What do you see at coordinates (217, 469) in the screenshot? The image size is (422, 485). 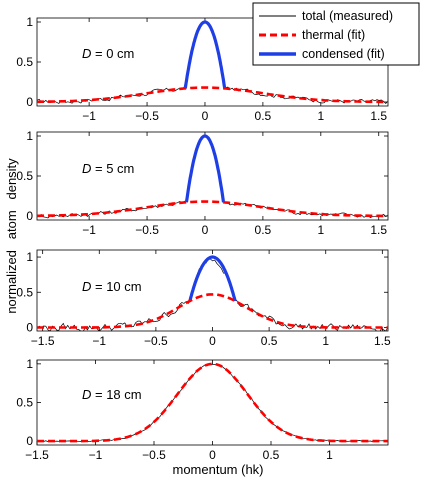 I see `x-axis-label: momentum (hk)` at bounding box center [217, 469].